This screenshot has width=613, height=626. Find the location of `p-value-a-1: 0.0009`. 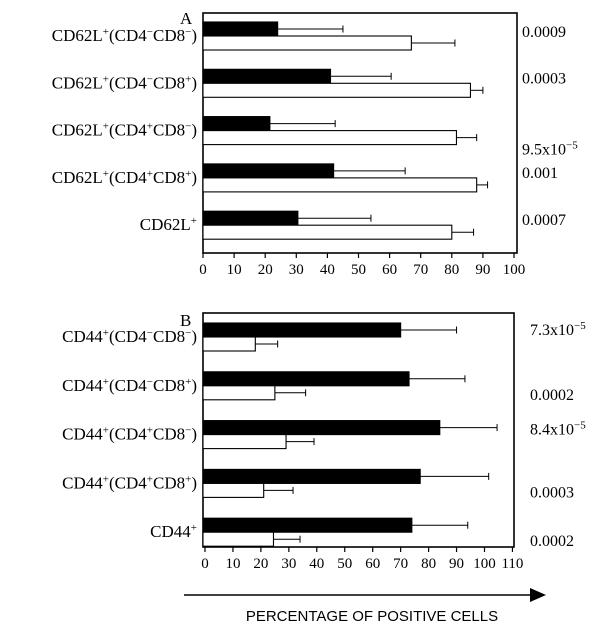

p-value-a-1: 0.0009 is located at coordinates (544, 32).